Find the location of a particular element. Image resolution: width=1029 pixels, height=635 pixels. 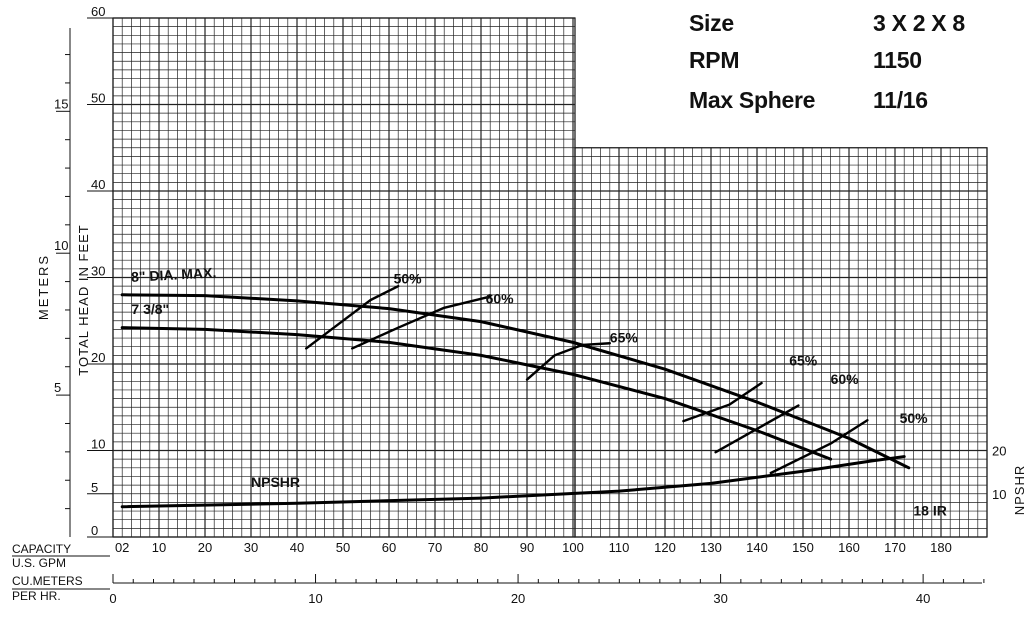

npshr-axis-title: NPSHR is located at coordinates (1019, 490).